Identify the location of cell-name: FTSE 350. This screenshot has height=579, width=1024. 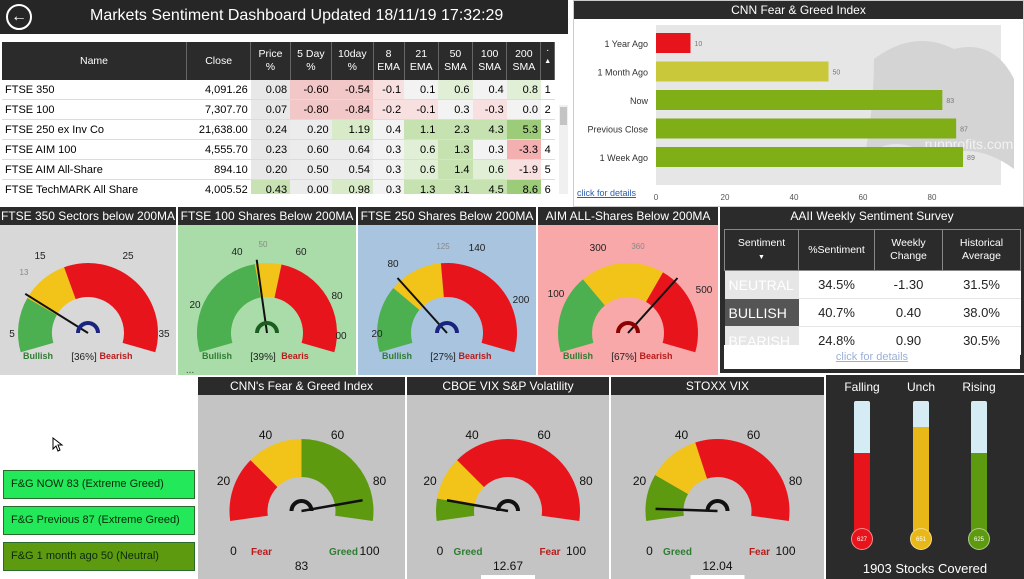
(94, 90).